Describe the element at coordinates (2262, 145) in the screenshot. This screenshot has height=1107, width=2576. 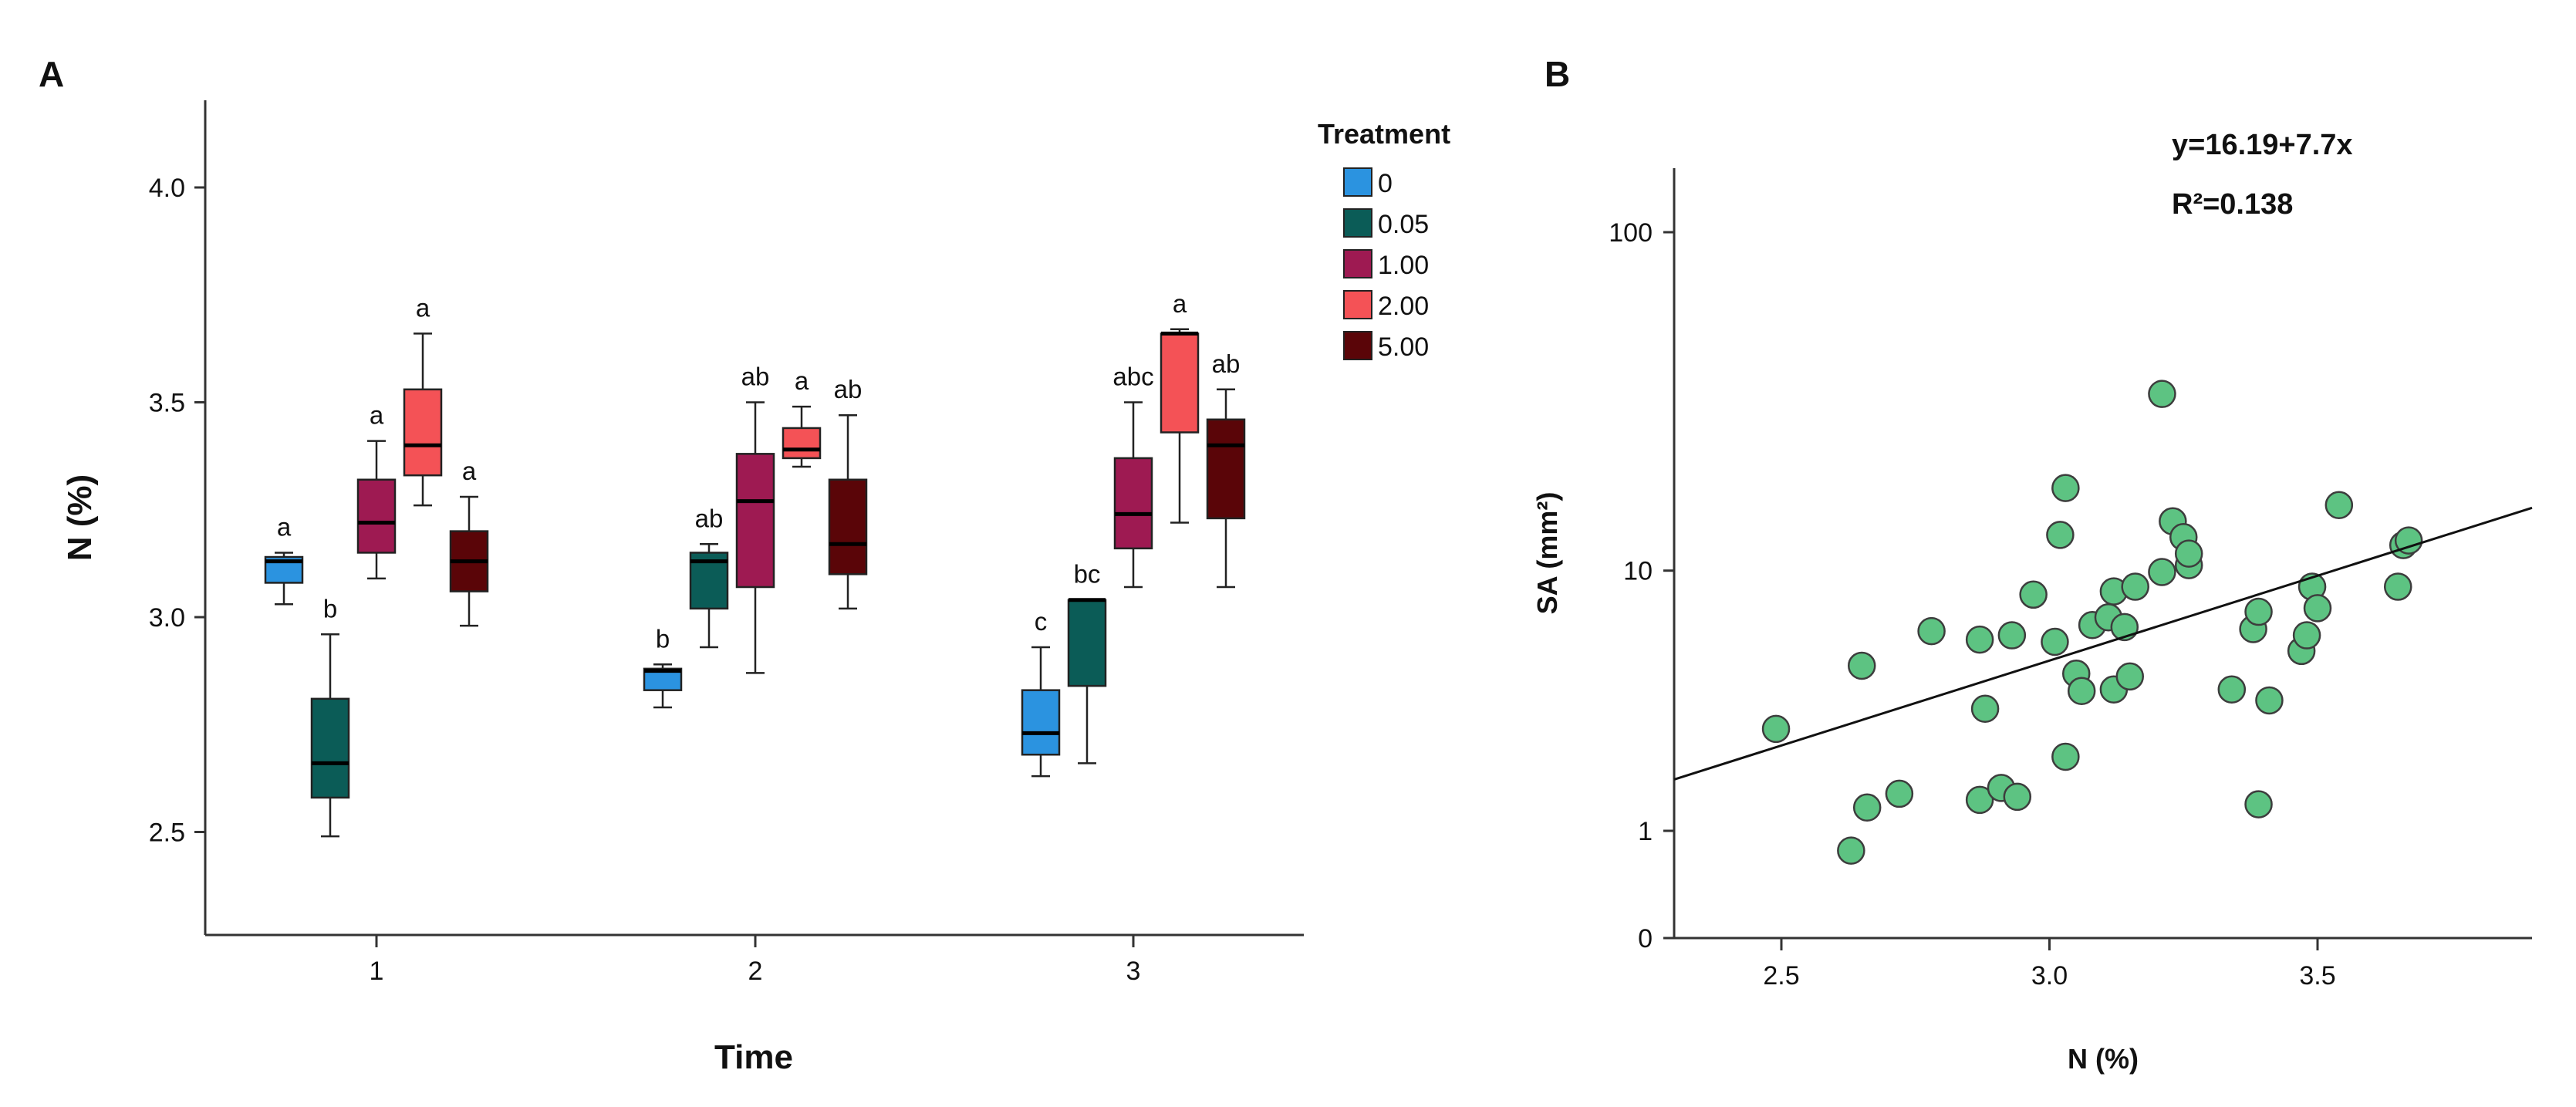
I see `regression-equation: y=16.19+7.7x` at that location.